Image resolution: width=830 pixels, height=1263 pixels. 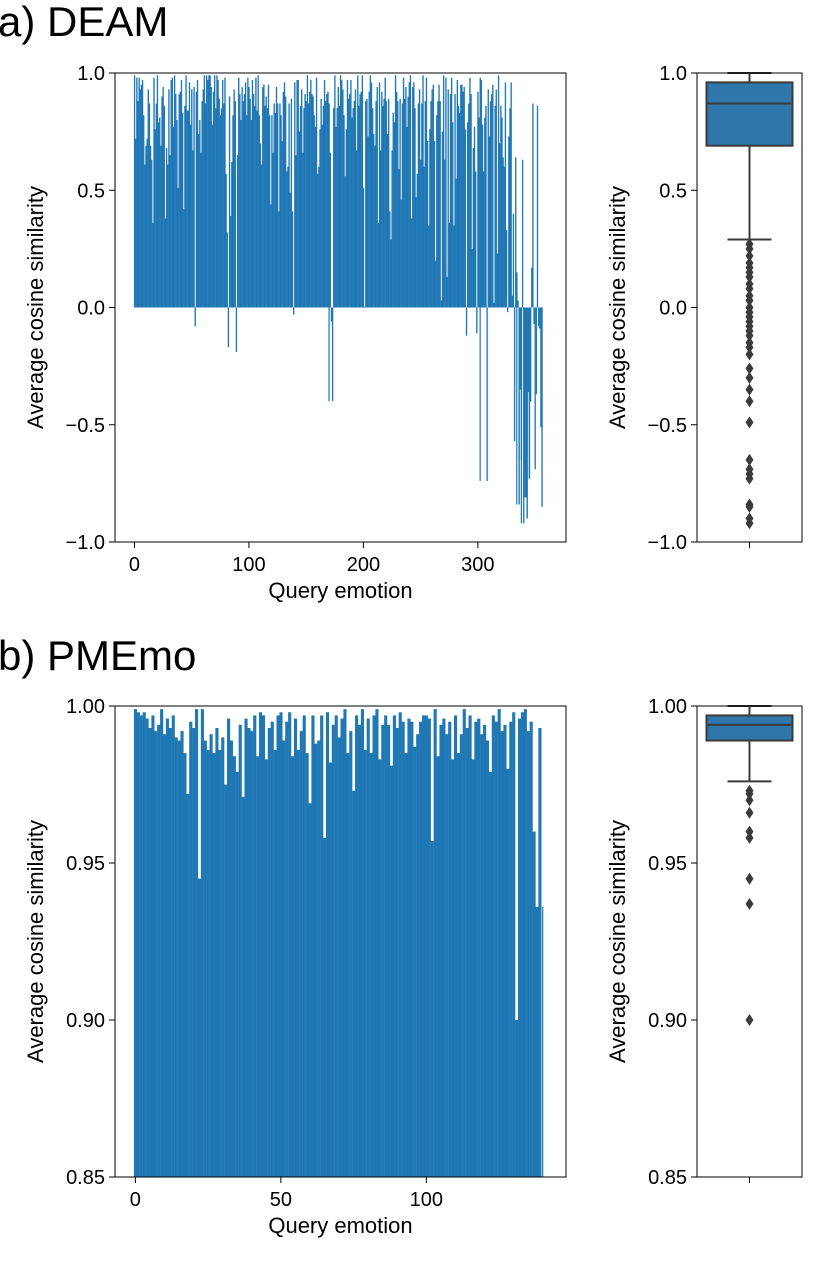 What do you see at coordinates (667, 1178) in the screenshot?
I see `y-tick-label: 0.85` at bounding box center [667, 1178].